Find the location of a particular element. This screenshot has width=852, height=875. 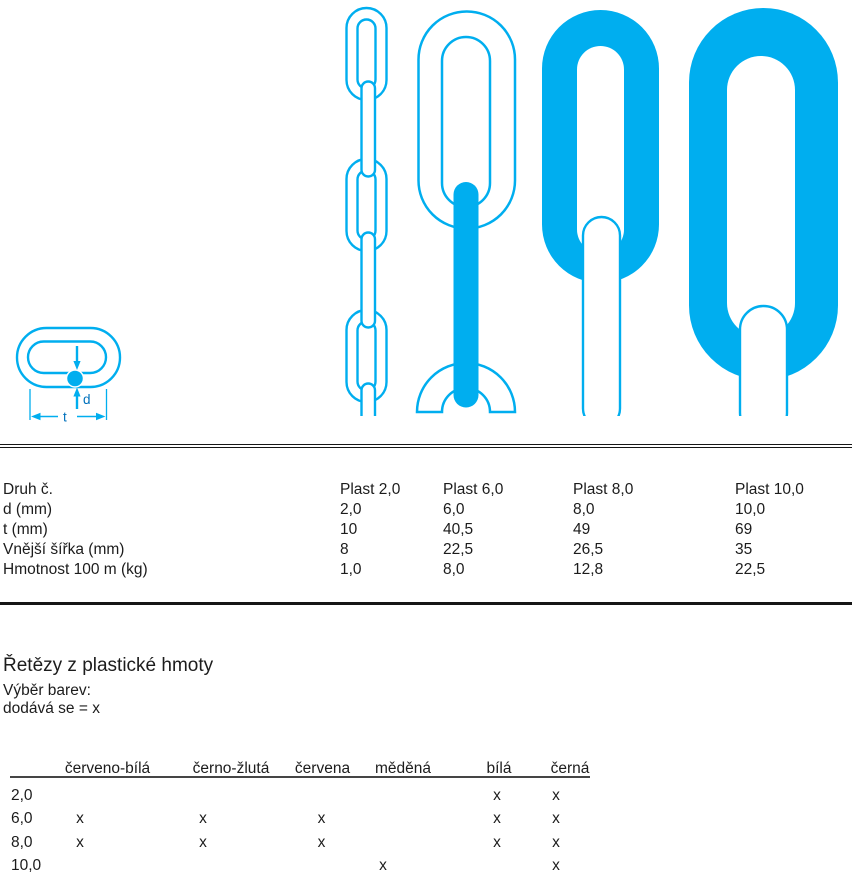

size-row-label: 8,0 is located at coordinates (22, 842).